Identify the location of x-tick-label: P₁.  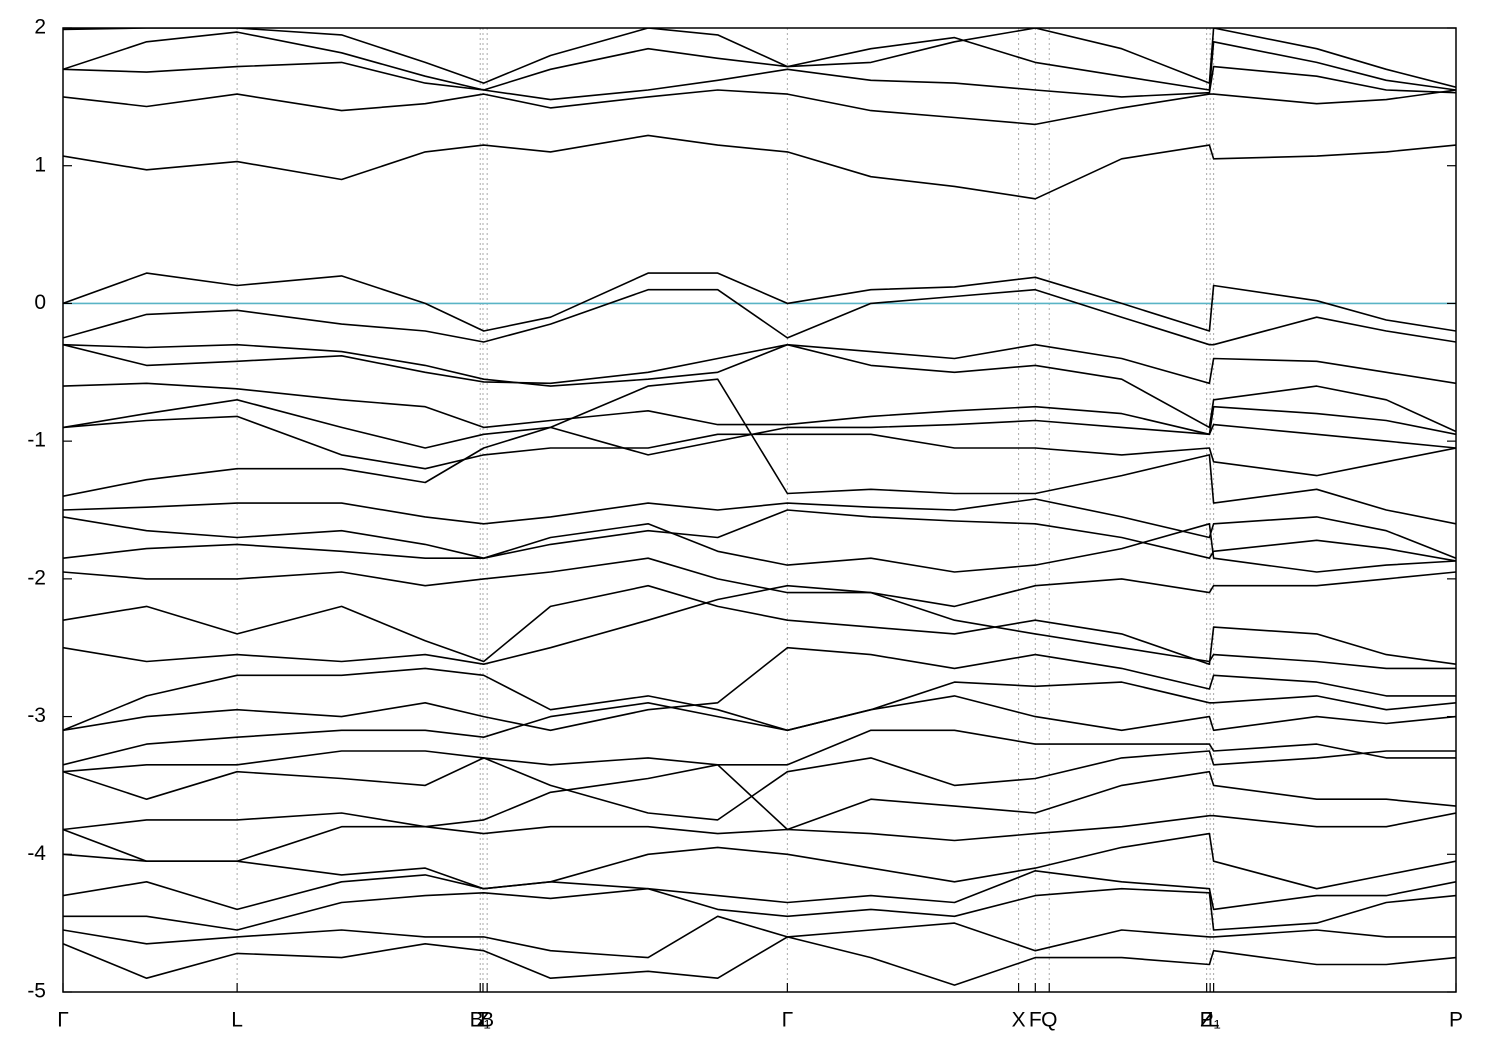
(1210, 1020).